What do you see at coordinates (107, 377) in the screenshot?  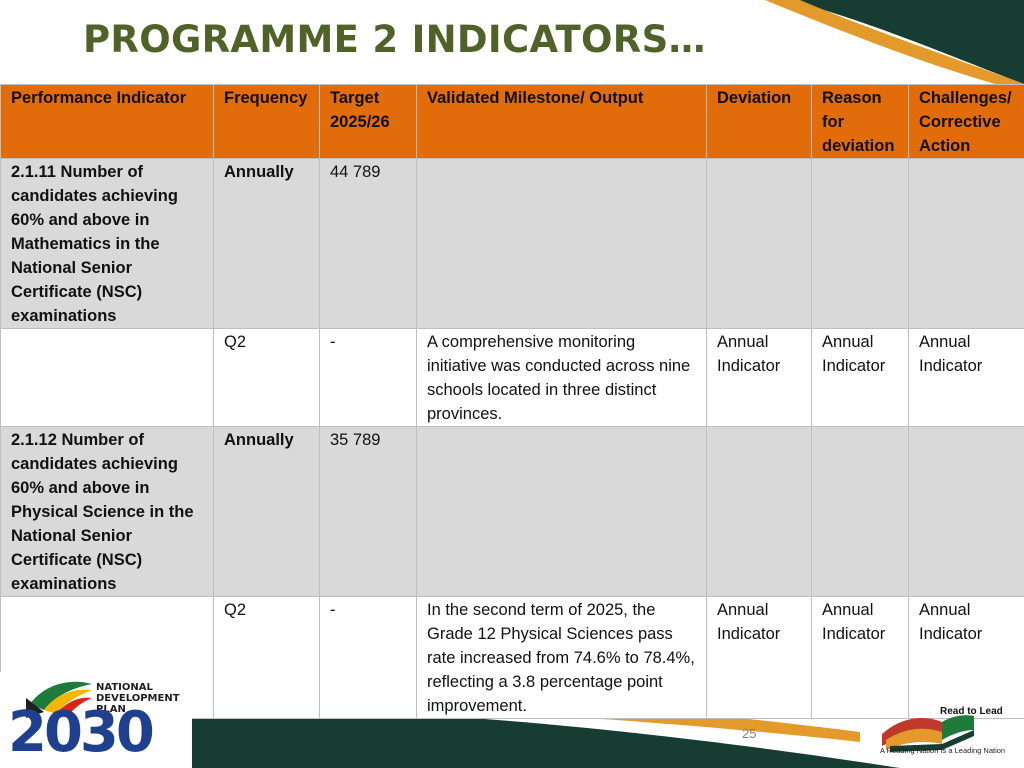 I see `cell-indicator` at bounding box center [107, 377].